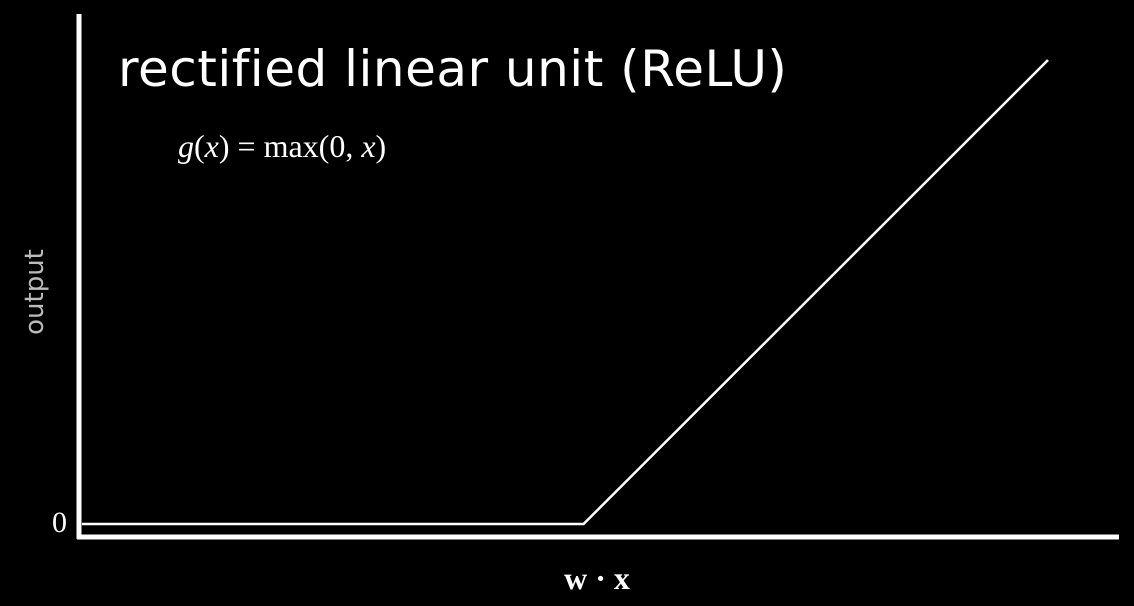  I want to click on chart-title: rectified linear unit (ReLU), so click(453, 69).